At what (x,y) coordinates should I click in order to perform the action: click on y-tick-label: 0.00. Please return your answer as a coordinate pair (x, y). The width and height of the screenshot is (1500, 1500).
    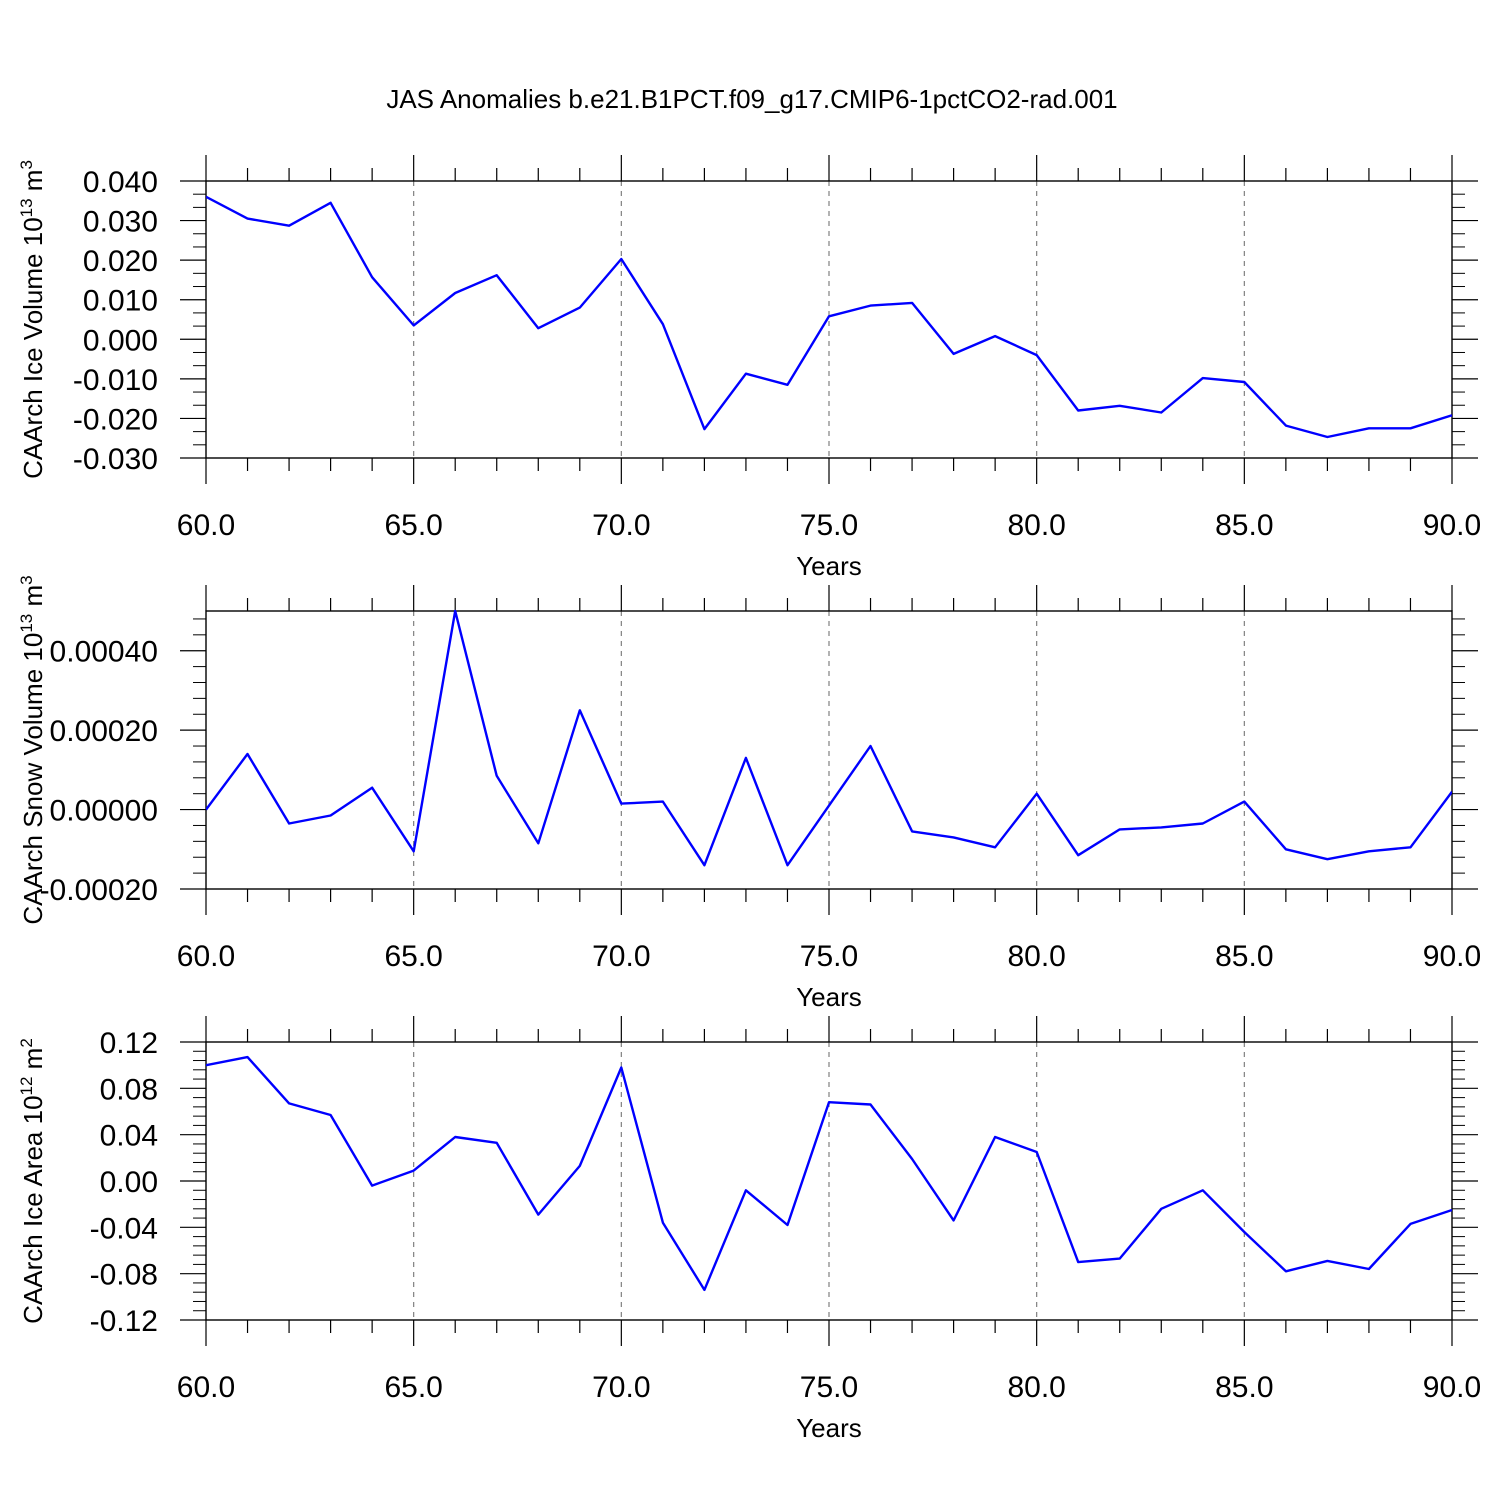
    Looking at the image, I should click on (129, 1182).